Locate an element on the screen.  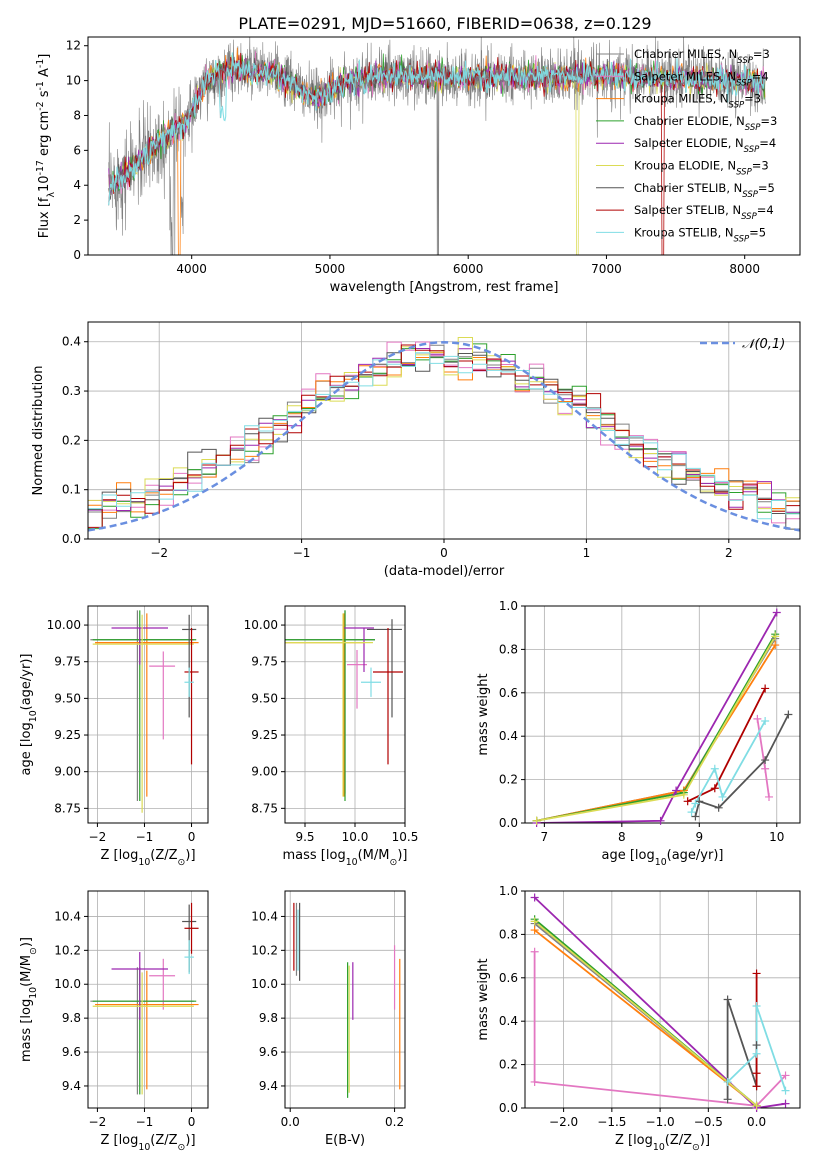
mass-z-xtick-label: −2 is located at coordinates (98, 1122).